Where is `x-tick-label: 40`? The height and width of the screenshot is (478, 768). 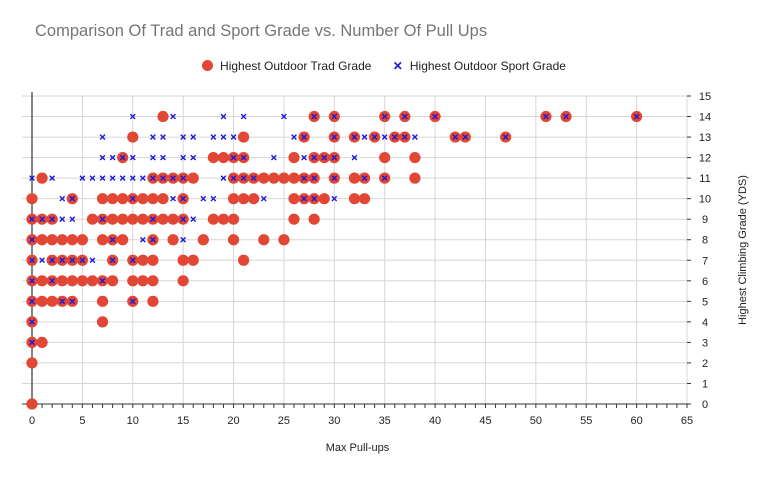 x-tick-label: 40 is located at coordinates (435, 421).